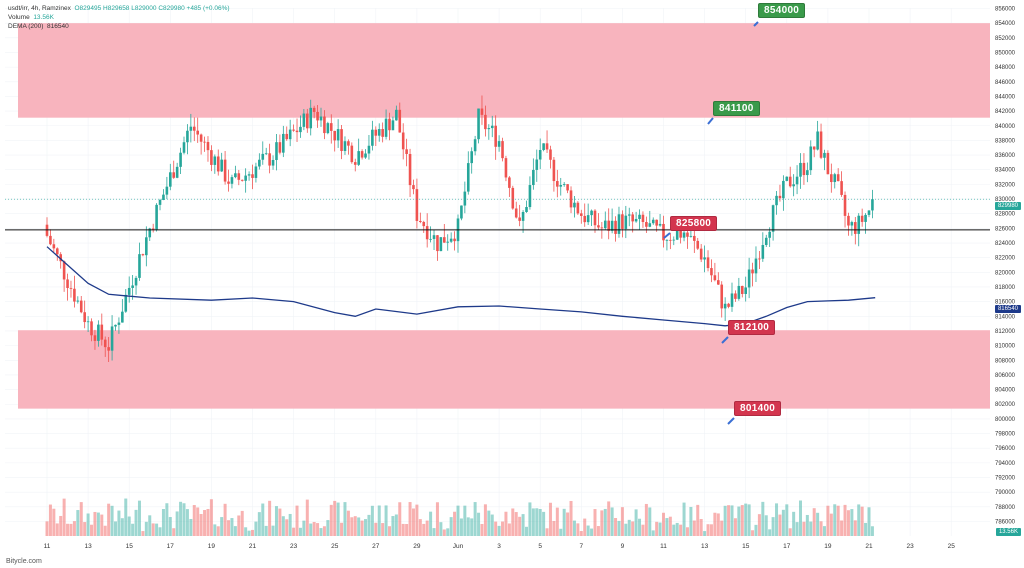  I want to click on y-tick-label: 790000, so click(1005, 493).